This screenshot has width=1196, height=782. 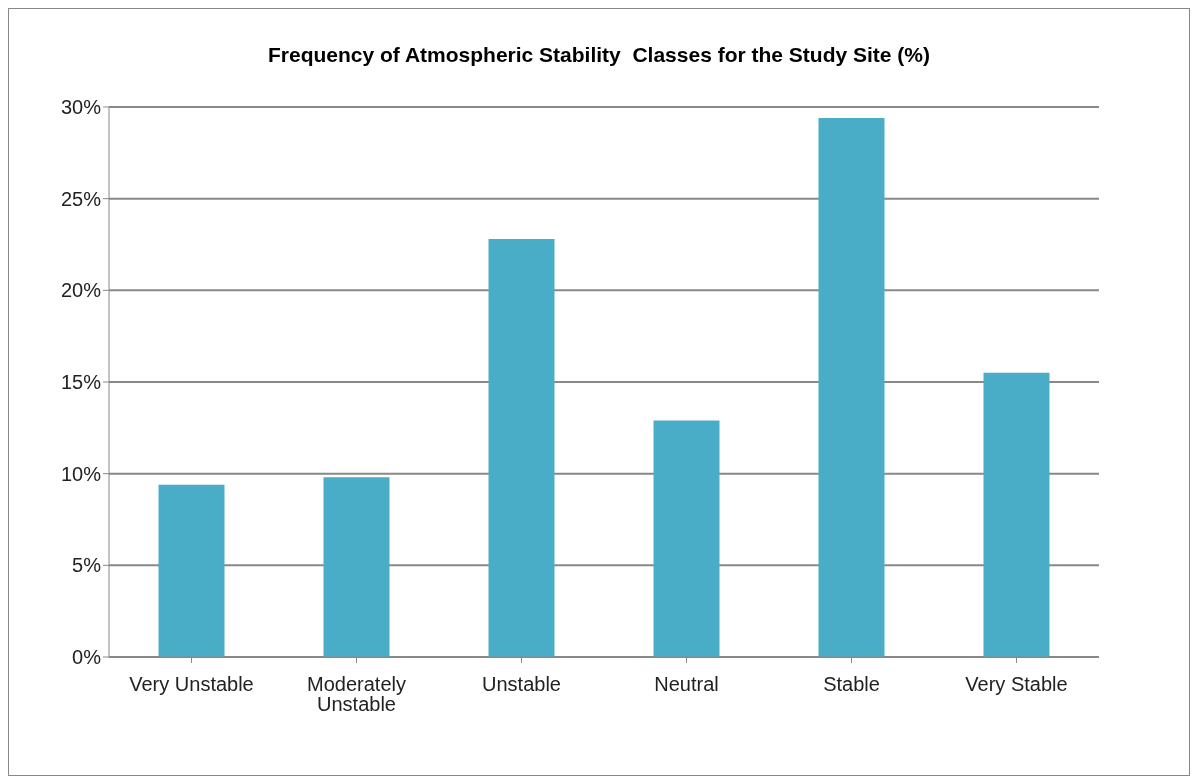 What do you see at coordinates (81, 473) in the screenshot?
I see `y-tick-label: 10%` at bounding box center [81, 473].